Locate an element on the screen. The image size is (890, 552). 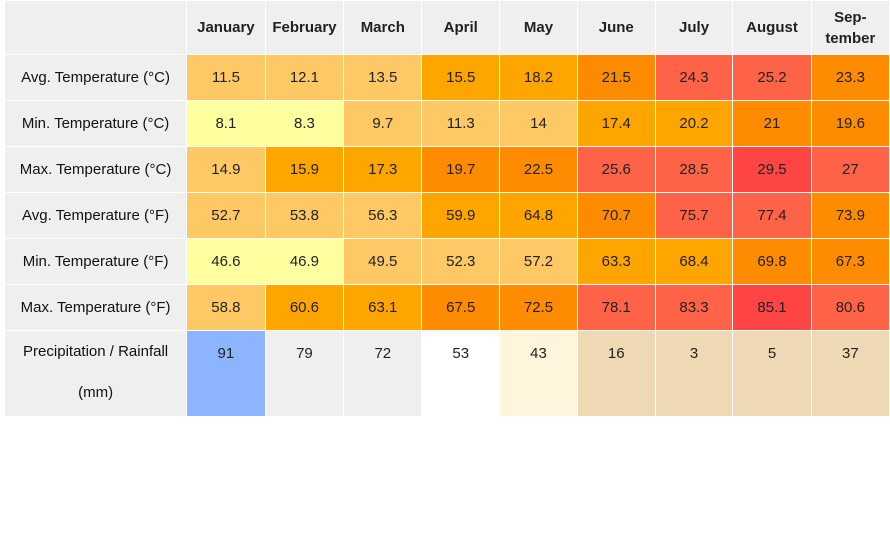
table-cell: 70.7 is located at coordinates (616, 215).